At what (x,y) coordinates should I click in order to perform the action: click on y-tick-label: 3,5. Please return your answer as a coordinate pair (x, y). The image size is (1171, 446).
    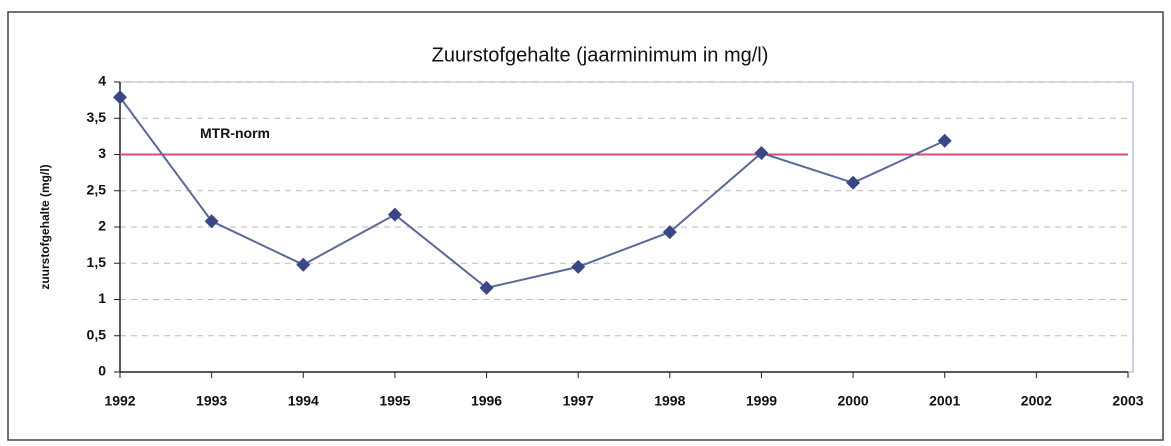
    Looking at the image, I should click on (97, 117).